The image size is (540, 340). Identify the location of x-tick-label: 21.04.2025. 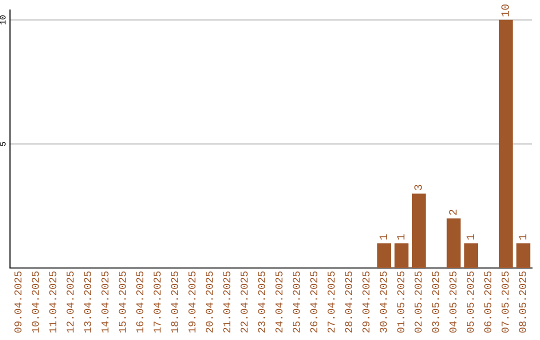
(226, 302).